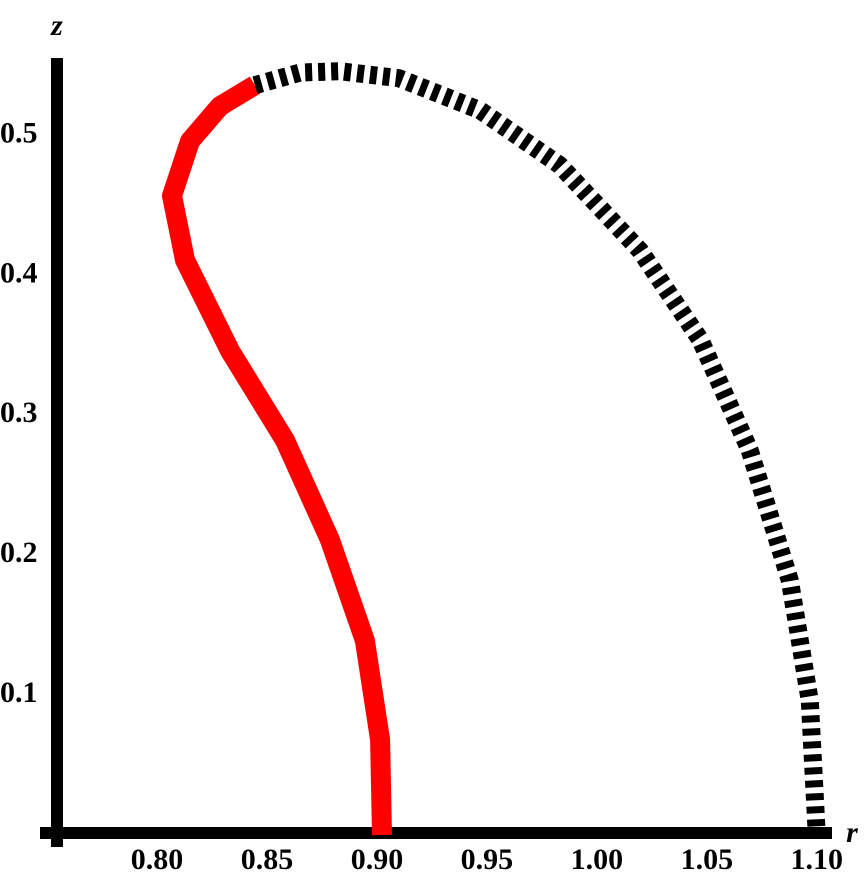 The height and width of the screenshot is (886, 864). Describe the element at coordinates (19, 132) in the screenshot. I see `y-tick-label: 0.5` at that location.